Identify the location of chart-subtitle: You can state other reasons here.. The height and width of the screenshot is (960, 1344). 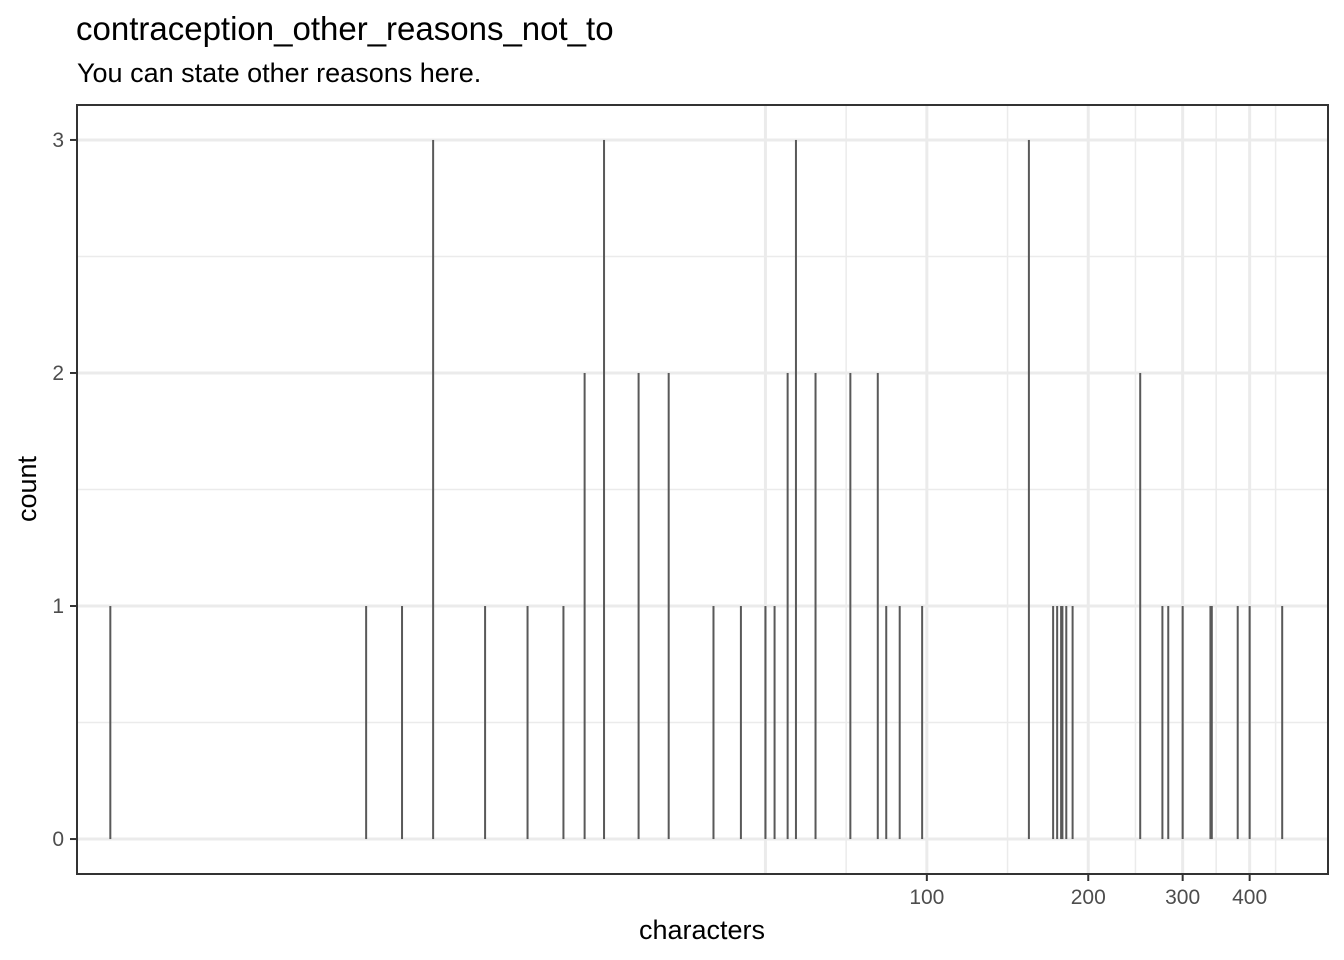
(279, 73).